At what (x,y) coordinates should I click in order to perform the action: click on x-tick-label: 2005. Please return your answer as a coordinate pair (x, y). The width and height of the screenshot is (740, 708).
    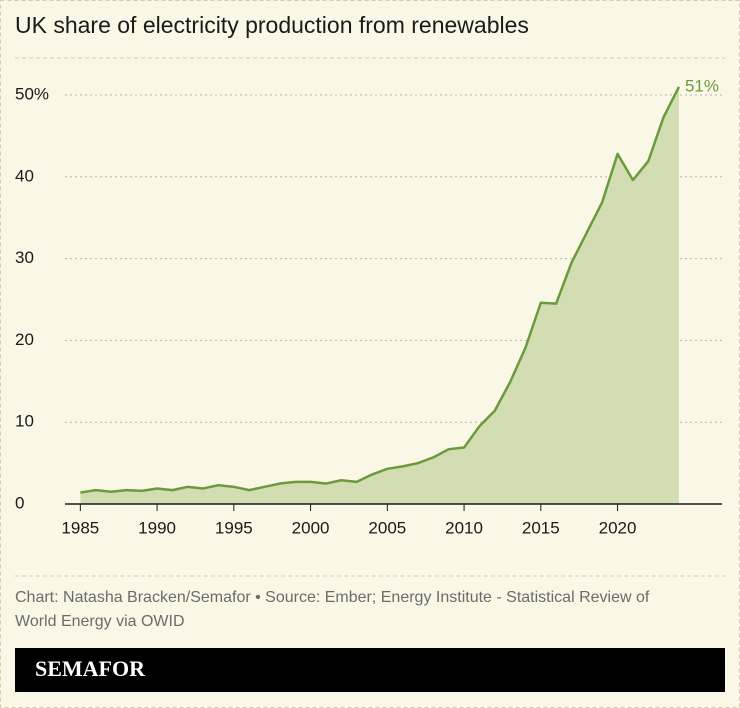
    Looking at the image, I should click on (387, 527).